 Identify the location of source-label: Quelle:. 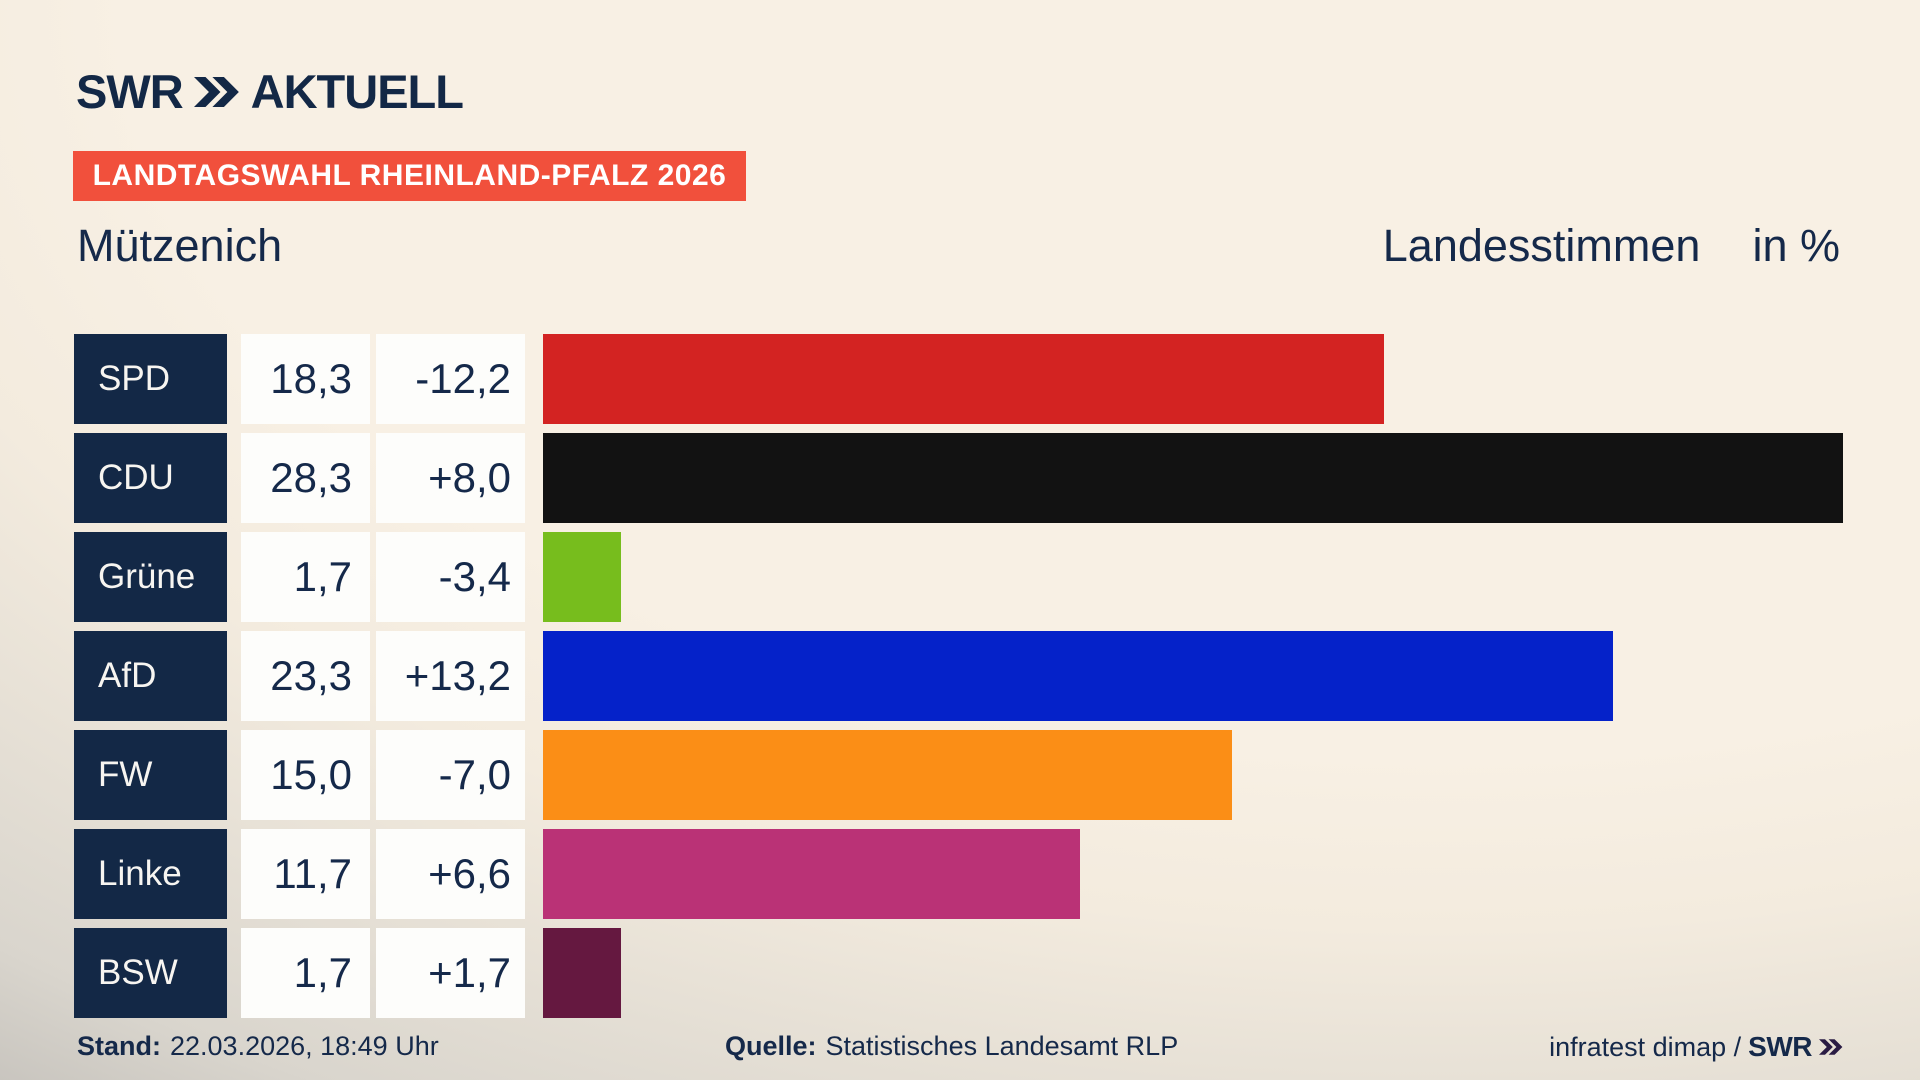
(771, 1046).